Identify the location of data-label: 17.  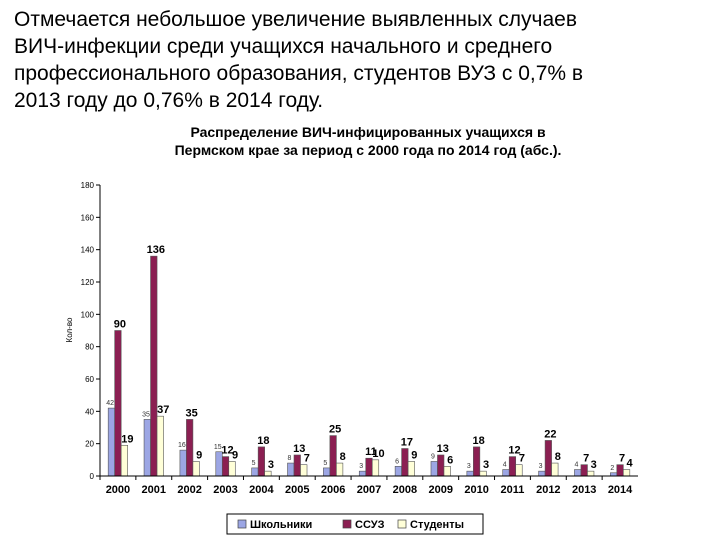
(407, 443).